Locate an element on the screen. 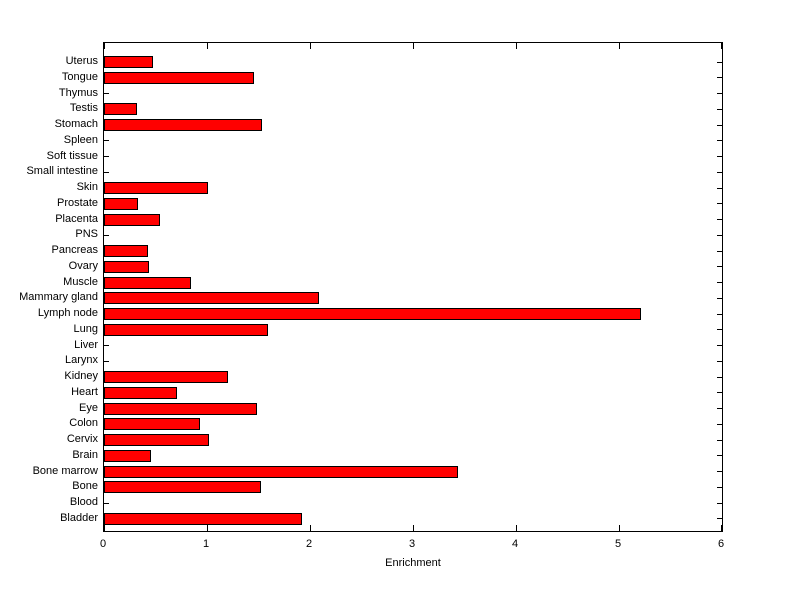  bar-lung is located at coordinates (186, 329).